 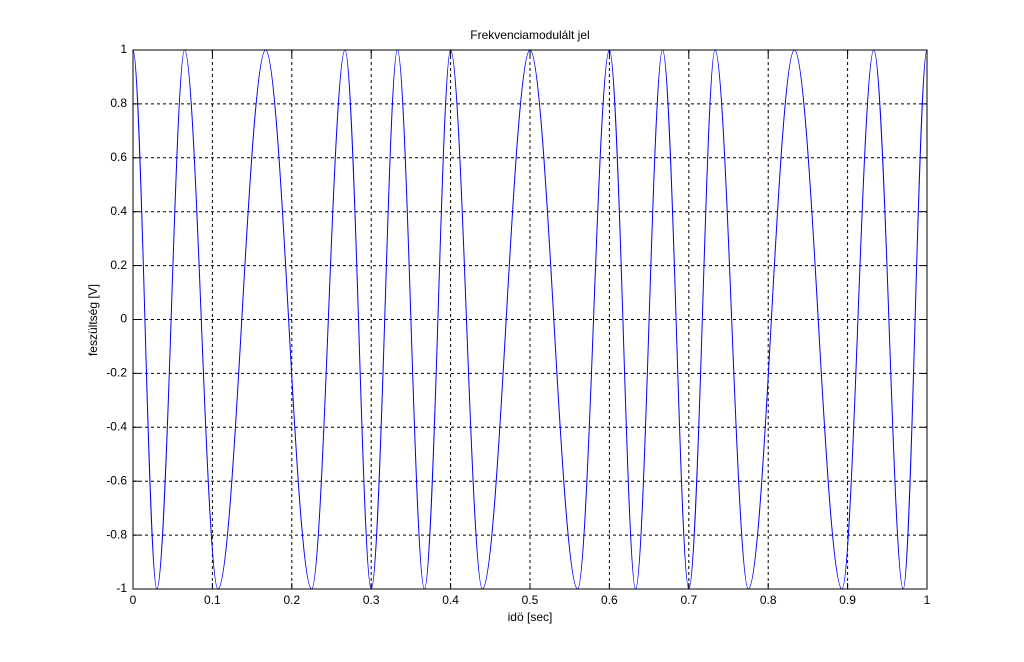 I want to click on y-axis-label: feszültség [V], so click(x=93, y=320).